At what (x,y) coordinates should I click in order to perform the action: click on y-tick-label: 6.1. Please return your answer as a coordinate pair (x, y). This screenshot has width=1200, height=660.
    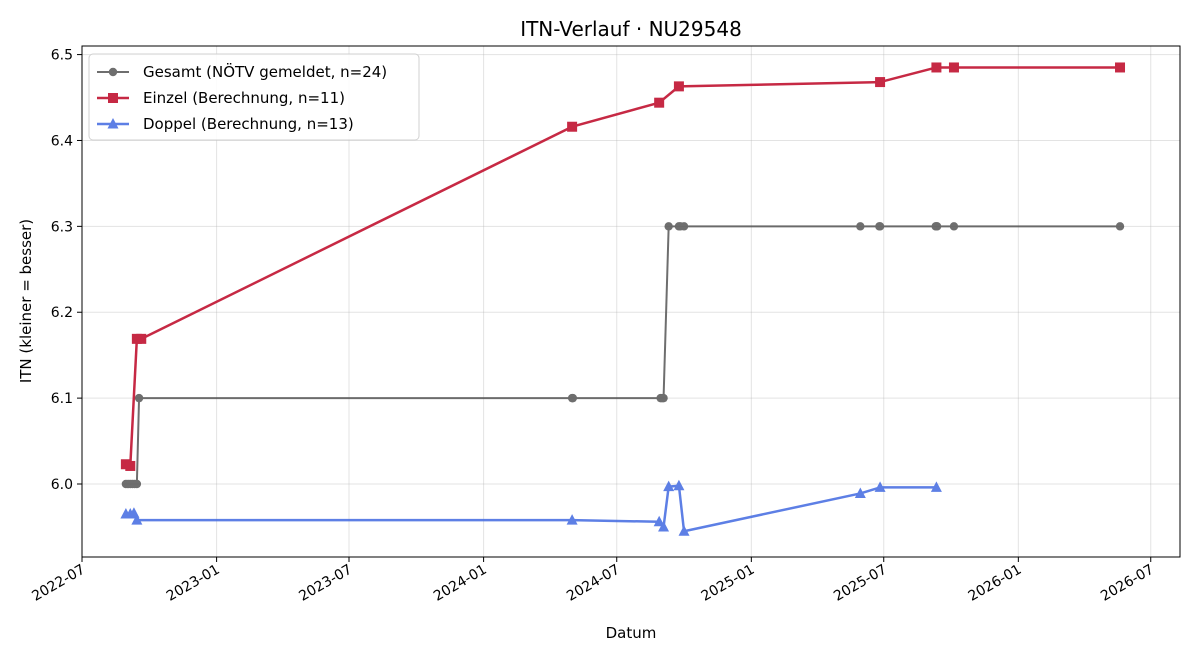
    Looking at the image, I should click on (62, 399).